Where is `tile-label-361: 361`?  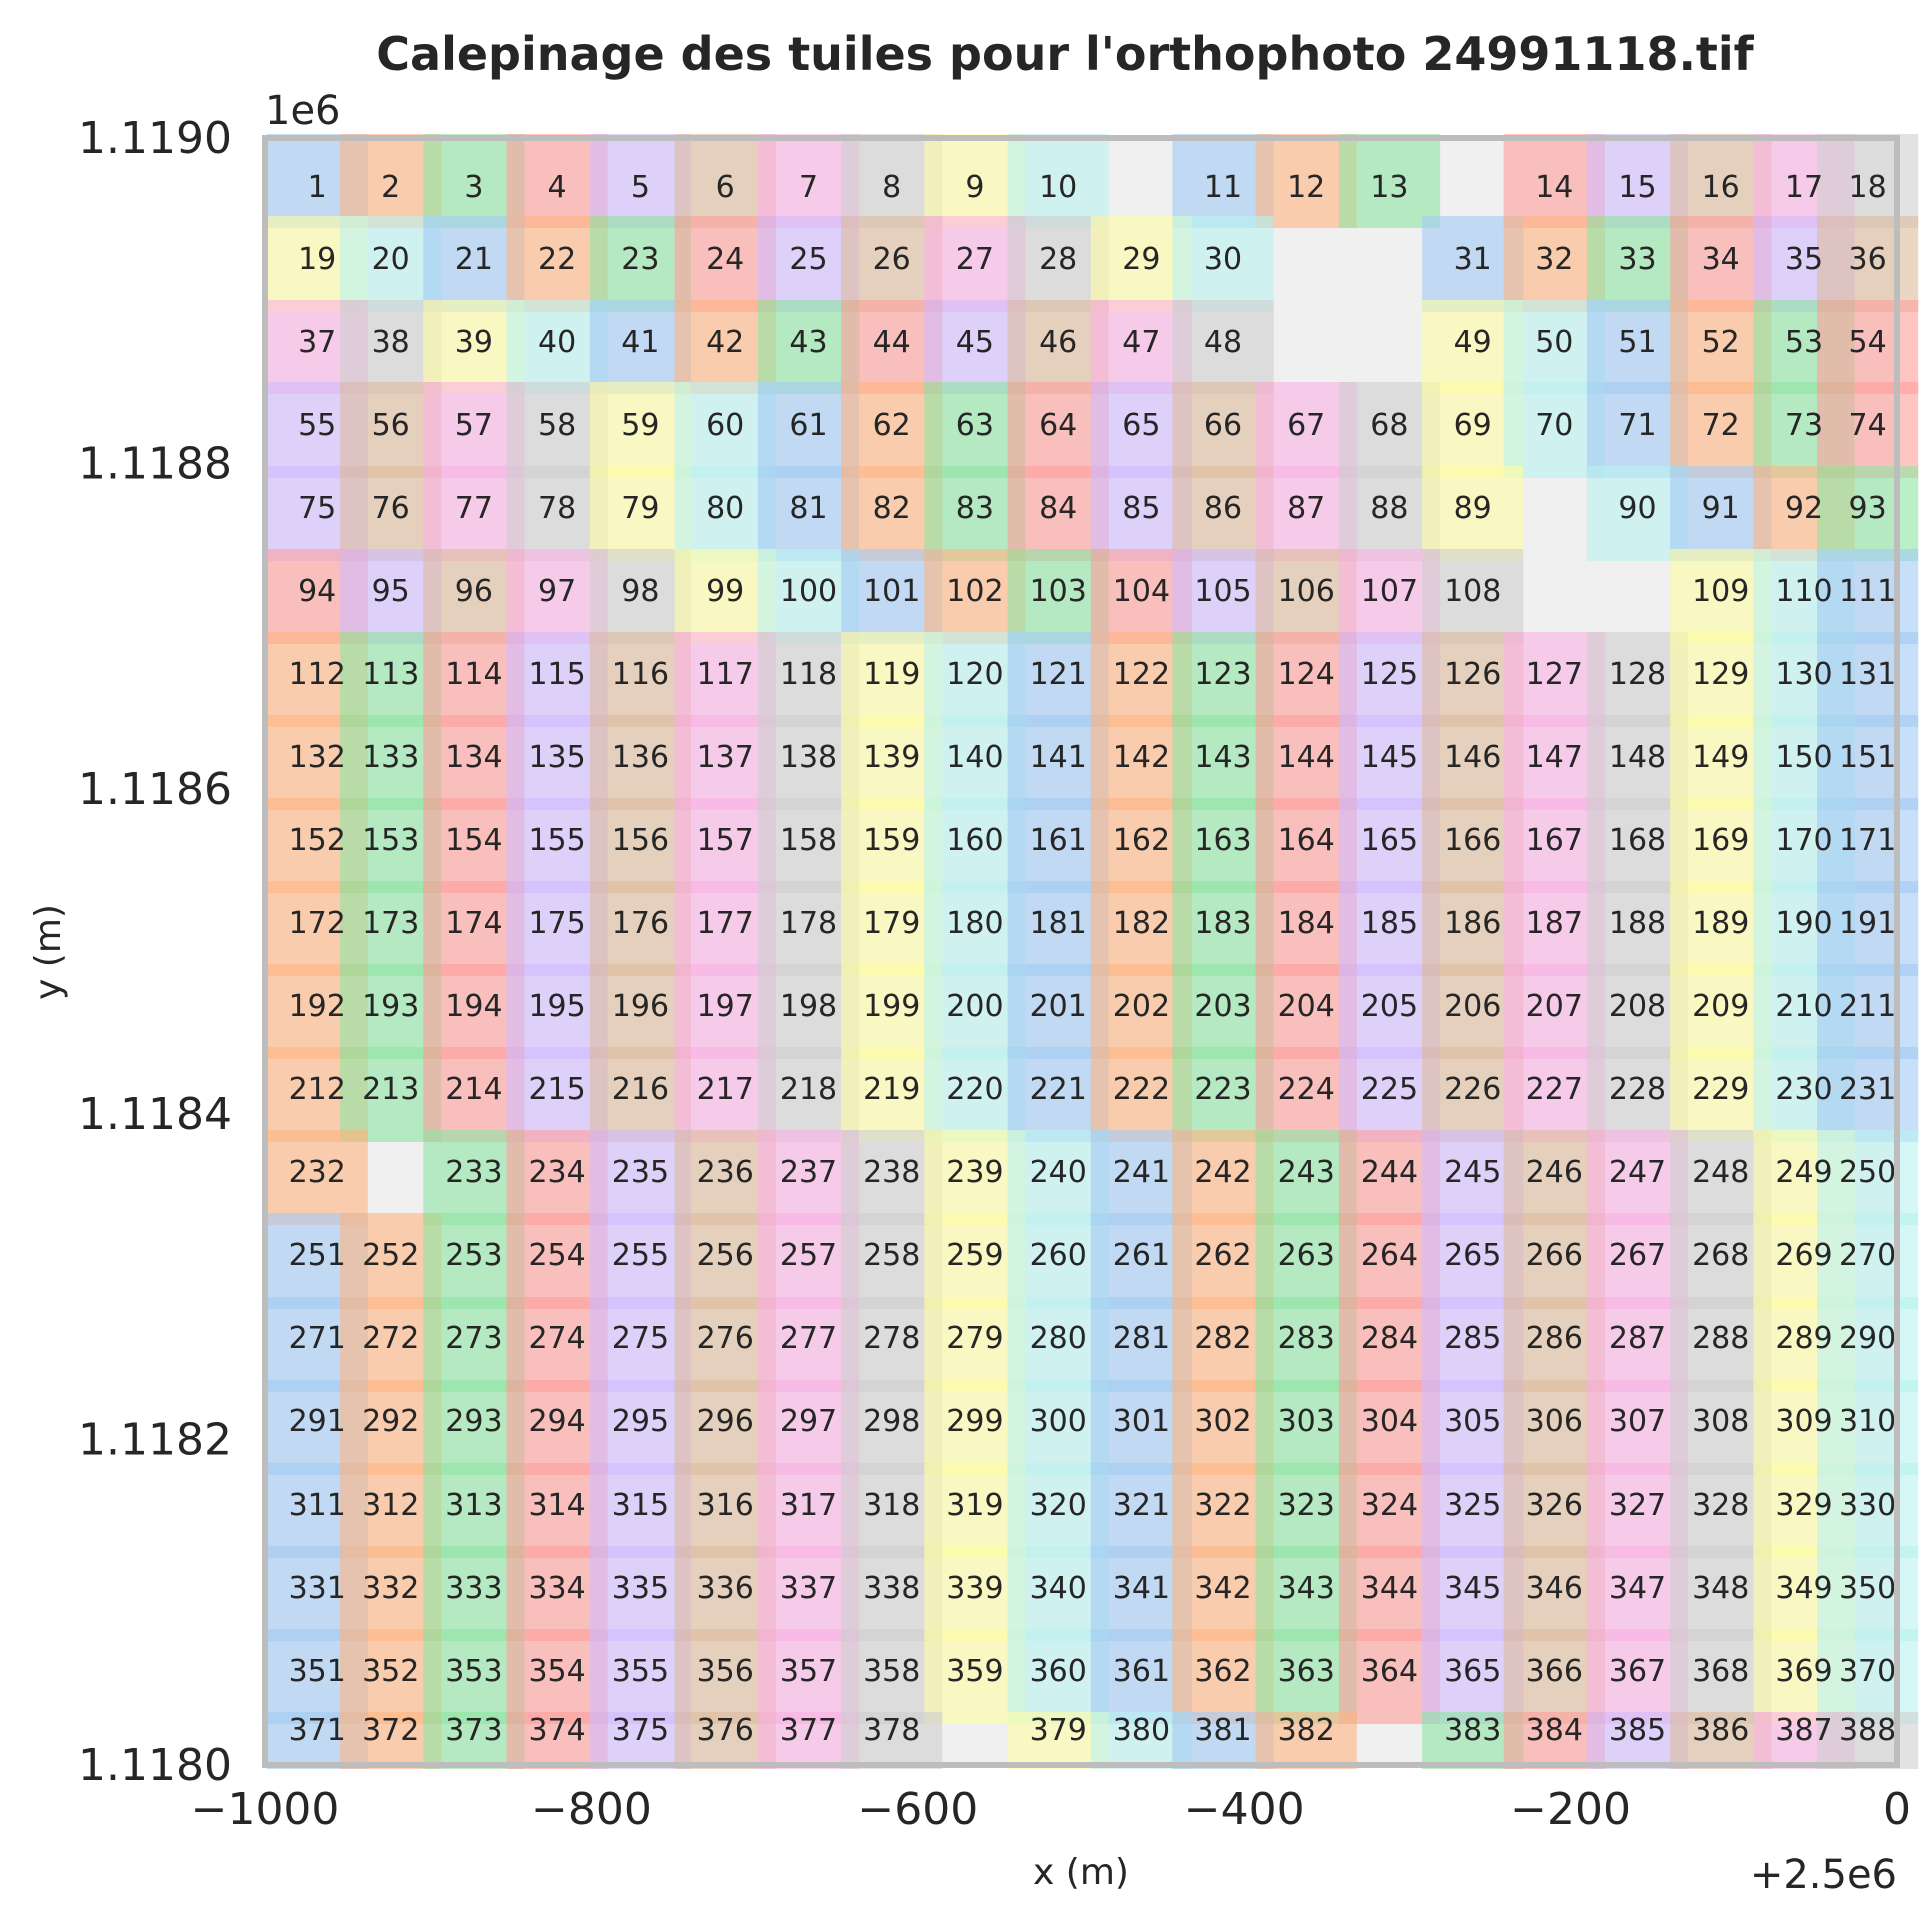 tile-label-361: 361 is located at coordinates (1141, 1671).